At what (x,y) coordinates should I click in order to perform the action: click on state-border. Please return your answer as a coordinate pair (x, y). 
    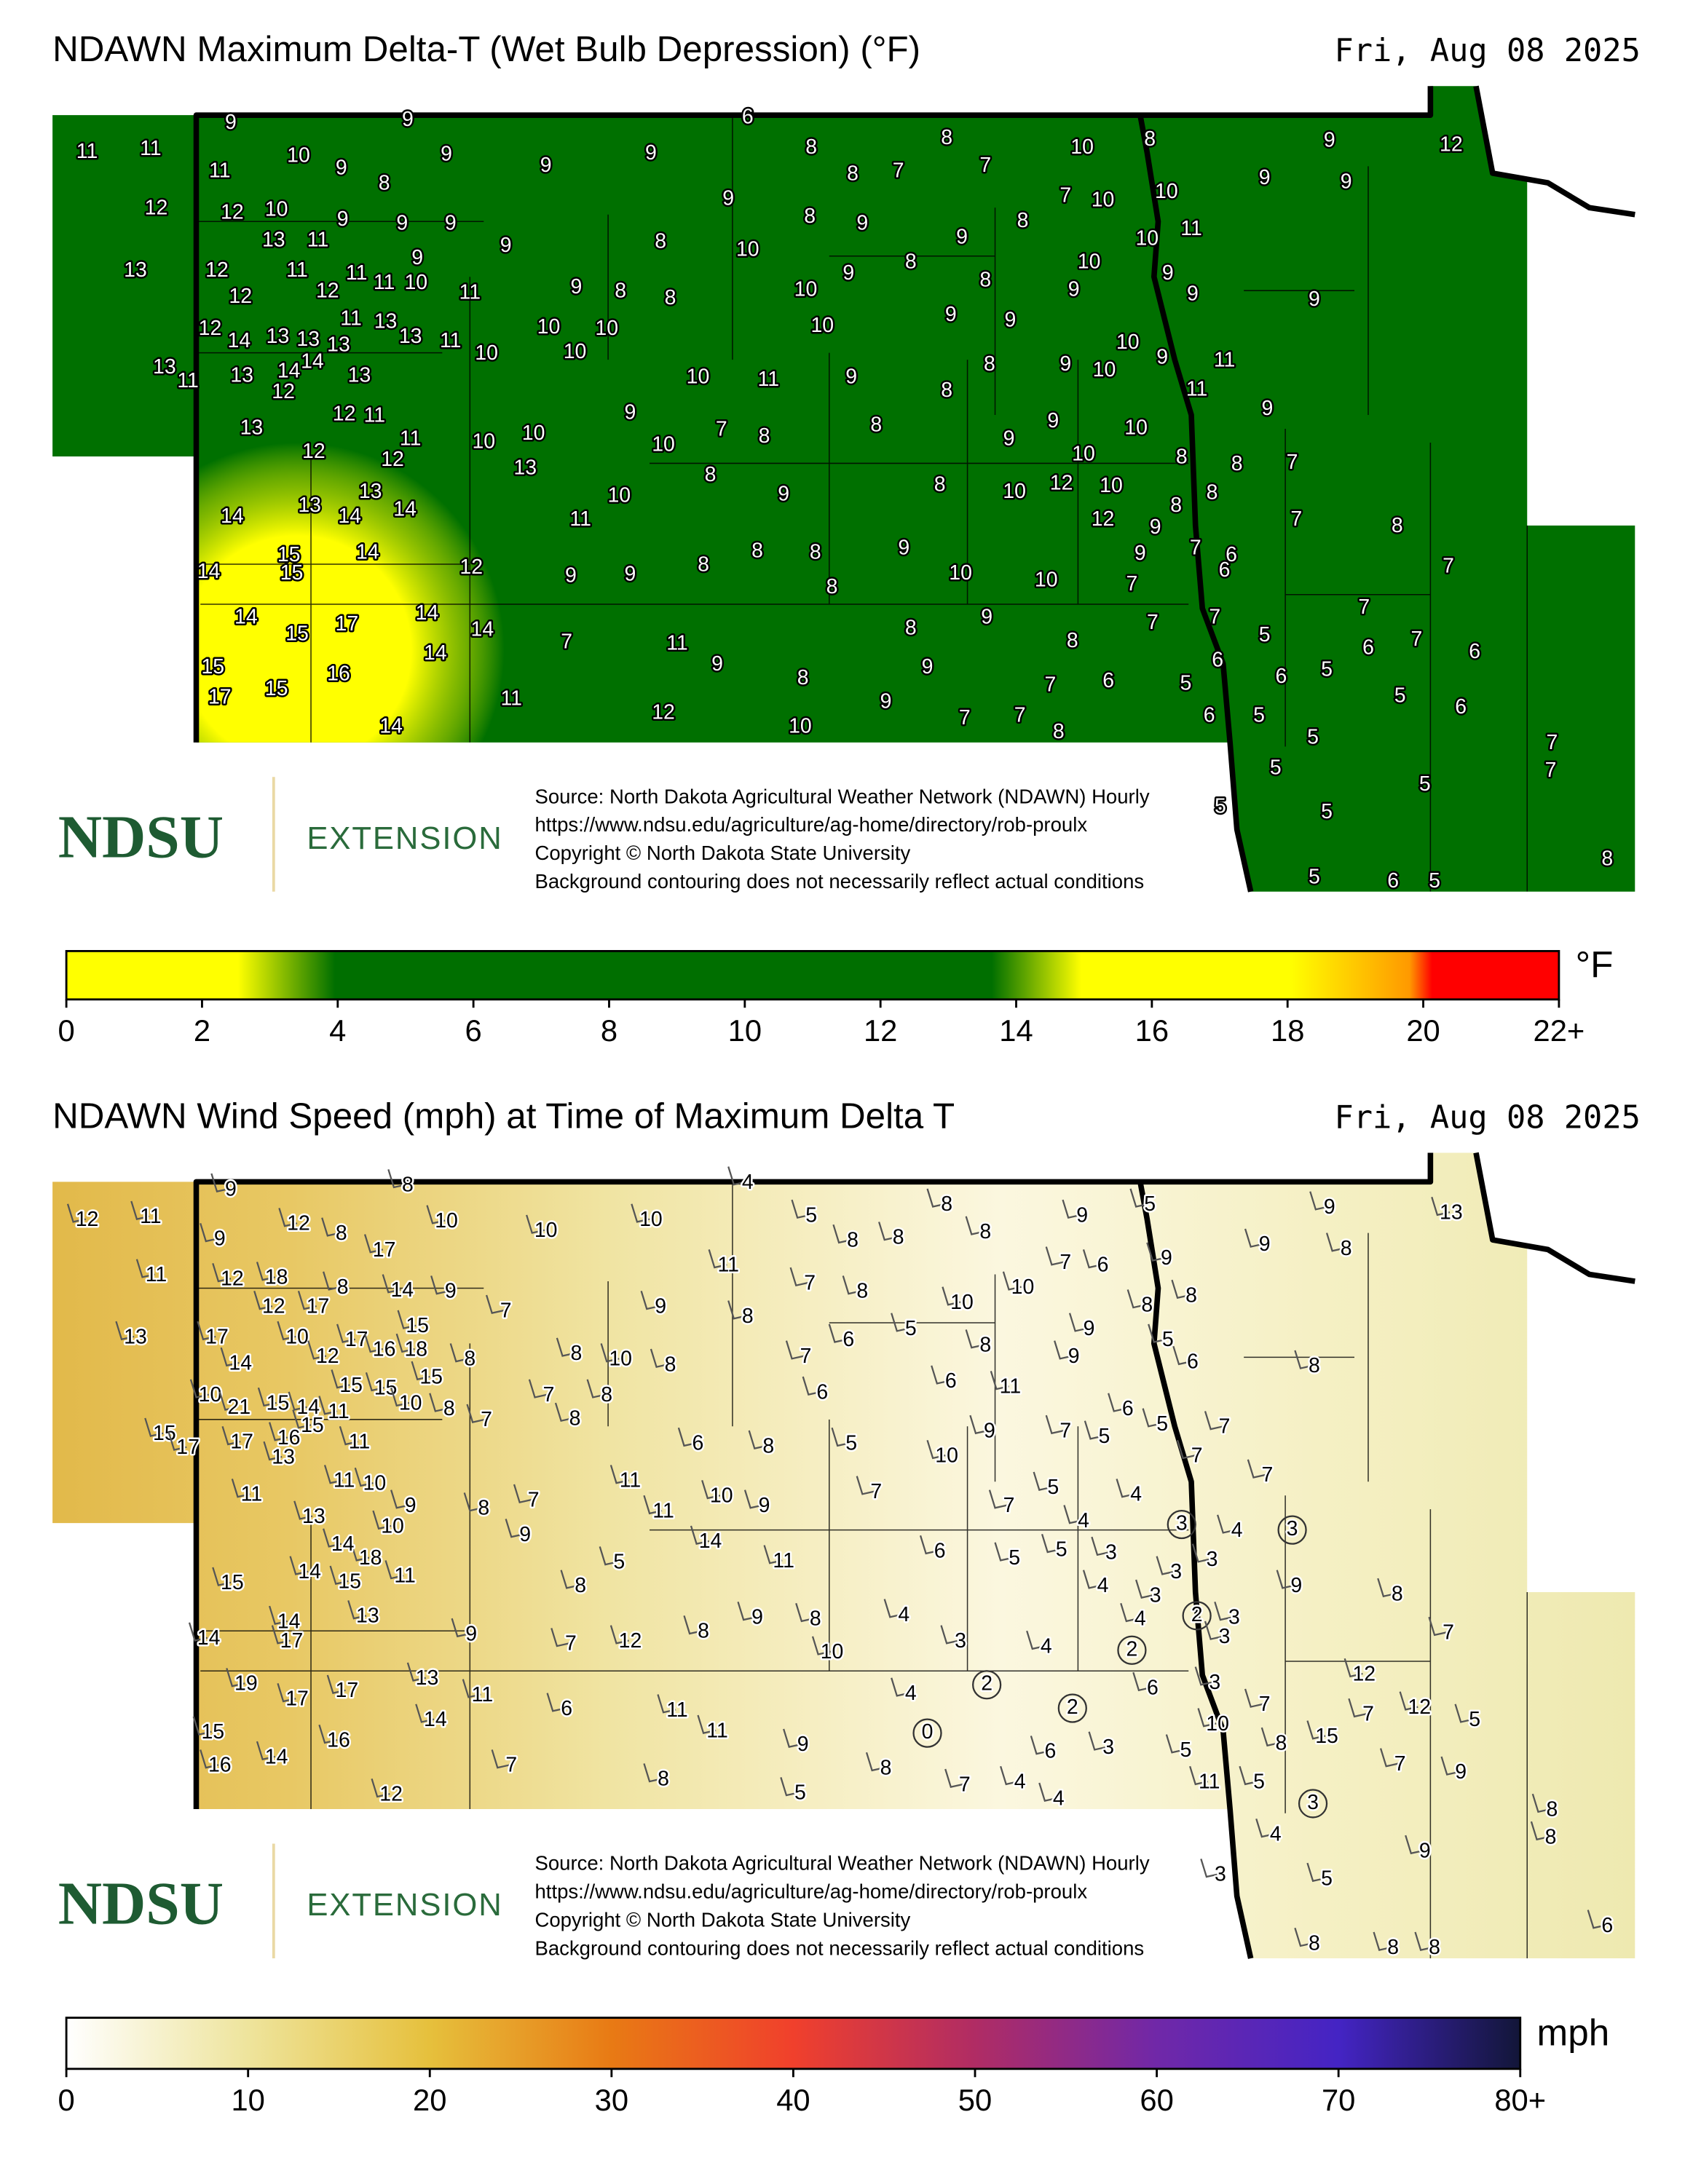
    Looking at the image, I should click on (1195, 1570).